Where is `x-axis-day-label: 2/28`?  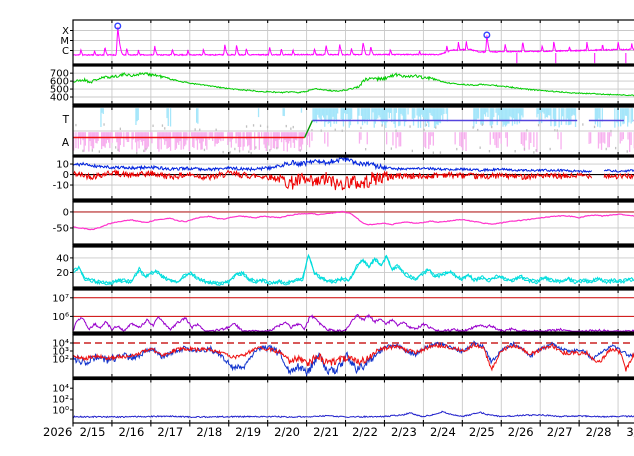 x-axis-day-label: 2/28 is located at coordinates (599, 432).